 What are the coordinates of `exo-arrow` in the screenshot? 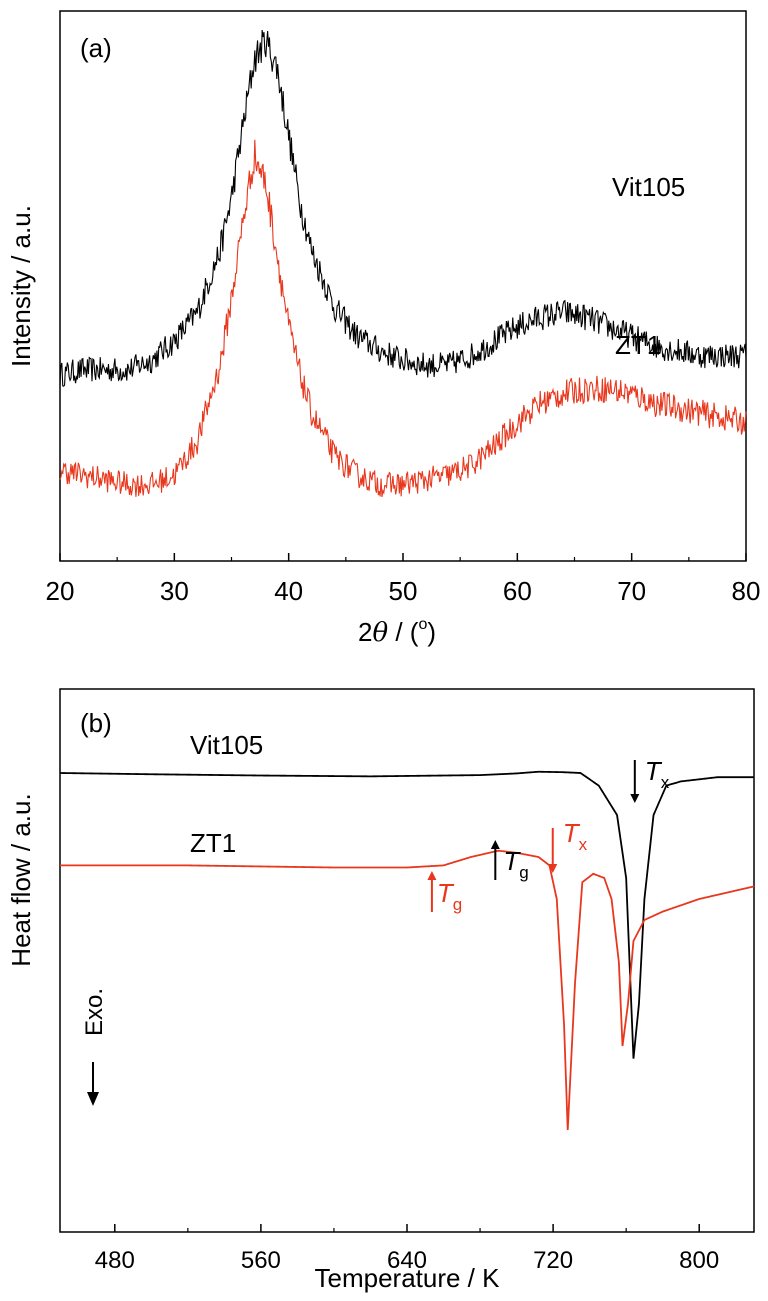 It's located at (93, 1084).